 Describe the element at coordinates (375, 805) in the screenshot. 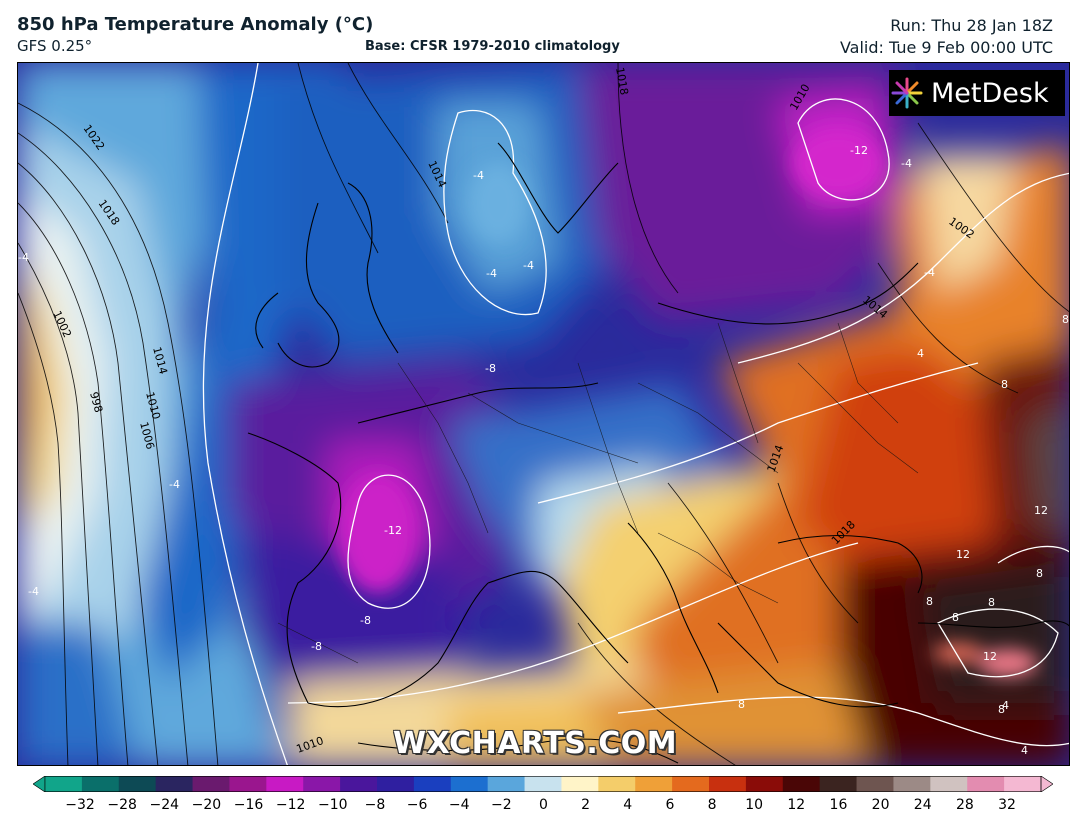

I see `colorbar-tick-label: −8` at that location.